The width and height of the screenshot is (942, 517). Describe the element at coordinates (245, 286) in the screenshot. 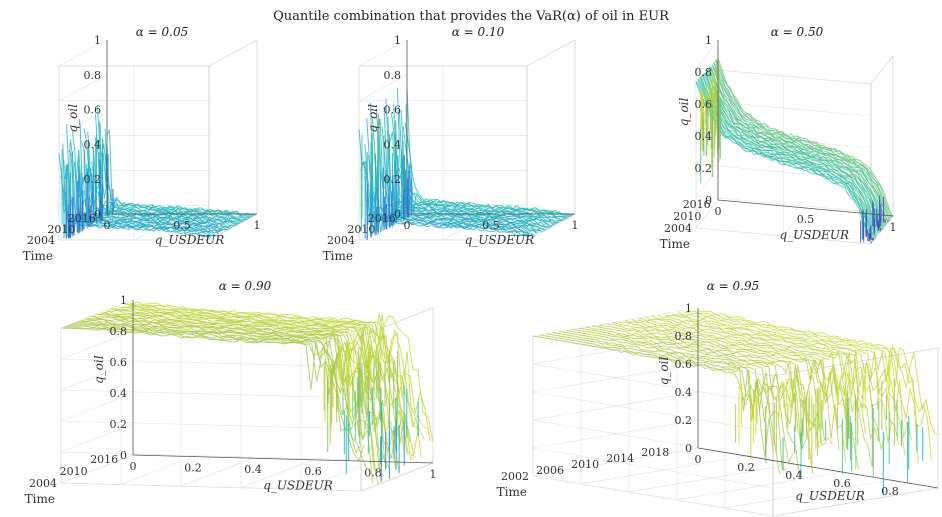

I see `panel-title: α = 0.90` at that location.